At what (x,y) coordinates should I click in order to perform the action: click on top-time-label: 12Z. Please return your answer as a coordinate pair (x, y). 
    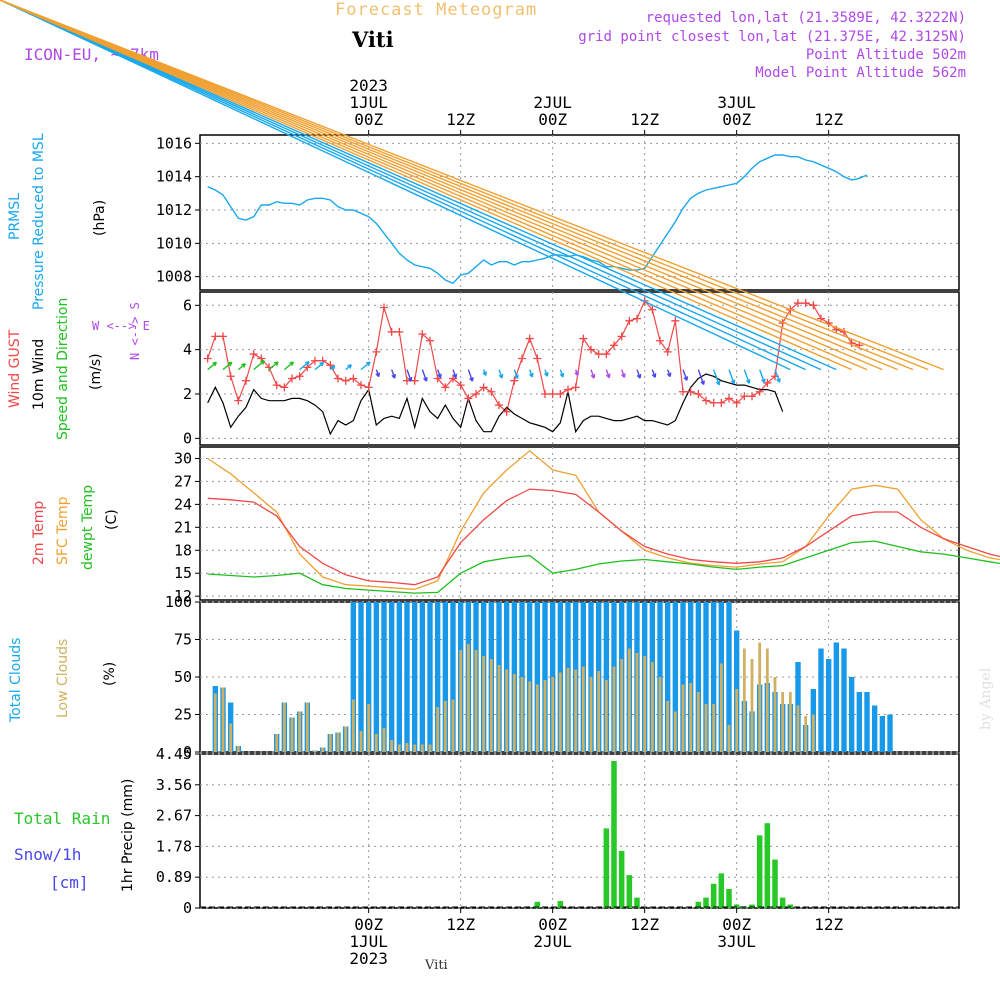
    Looking at the image, I should click on (460, 119).